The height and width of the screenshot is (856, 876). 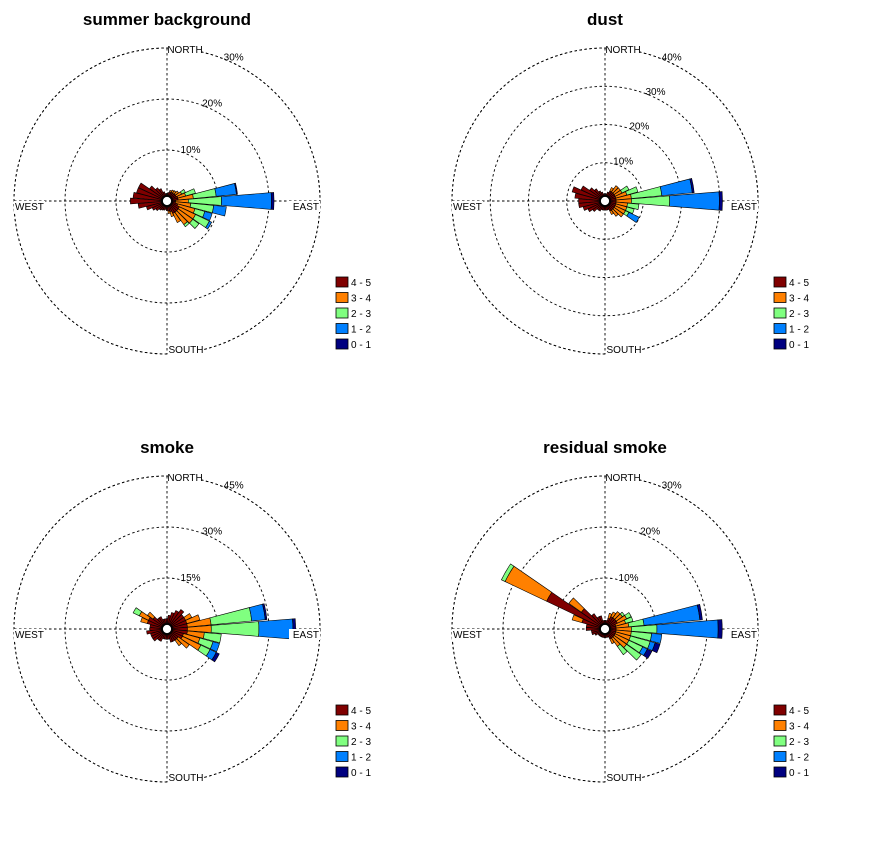 What do you see at coordinates (672, 57) in the screenshot?
I see `ring-label: 40%` at bounding box center [672, 57].